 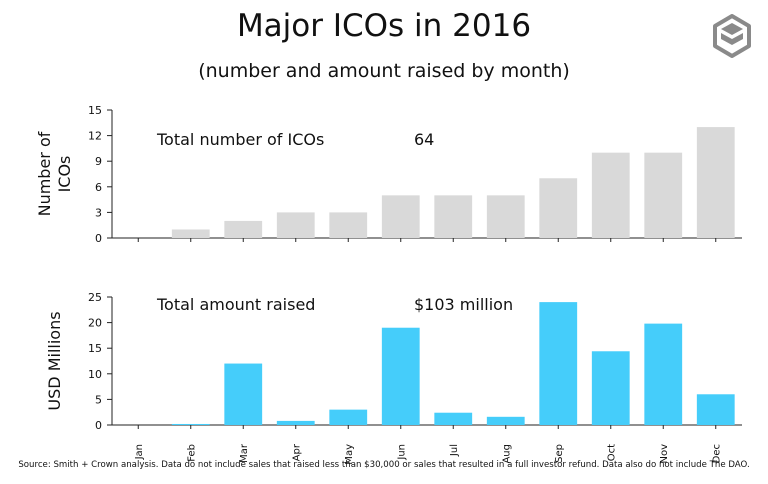 I want to click on x-tick-label: Aug, so click(x=506, y=454).